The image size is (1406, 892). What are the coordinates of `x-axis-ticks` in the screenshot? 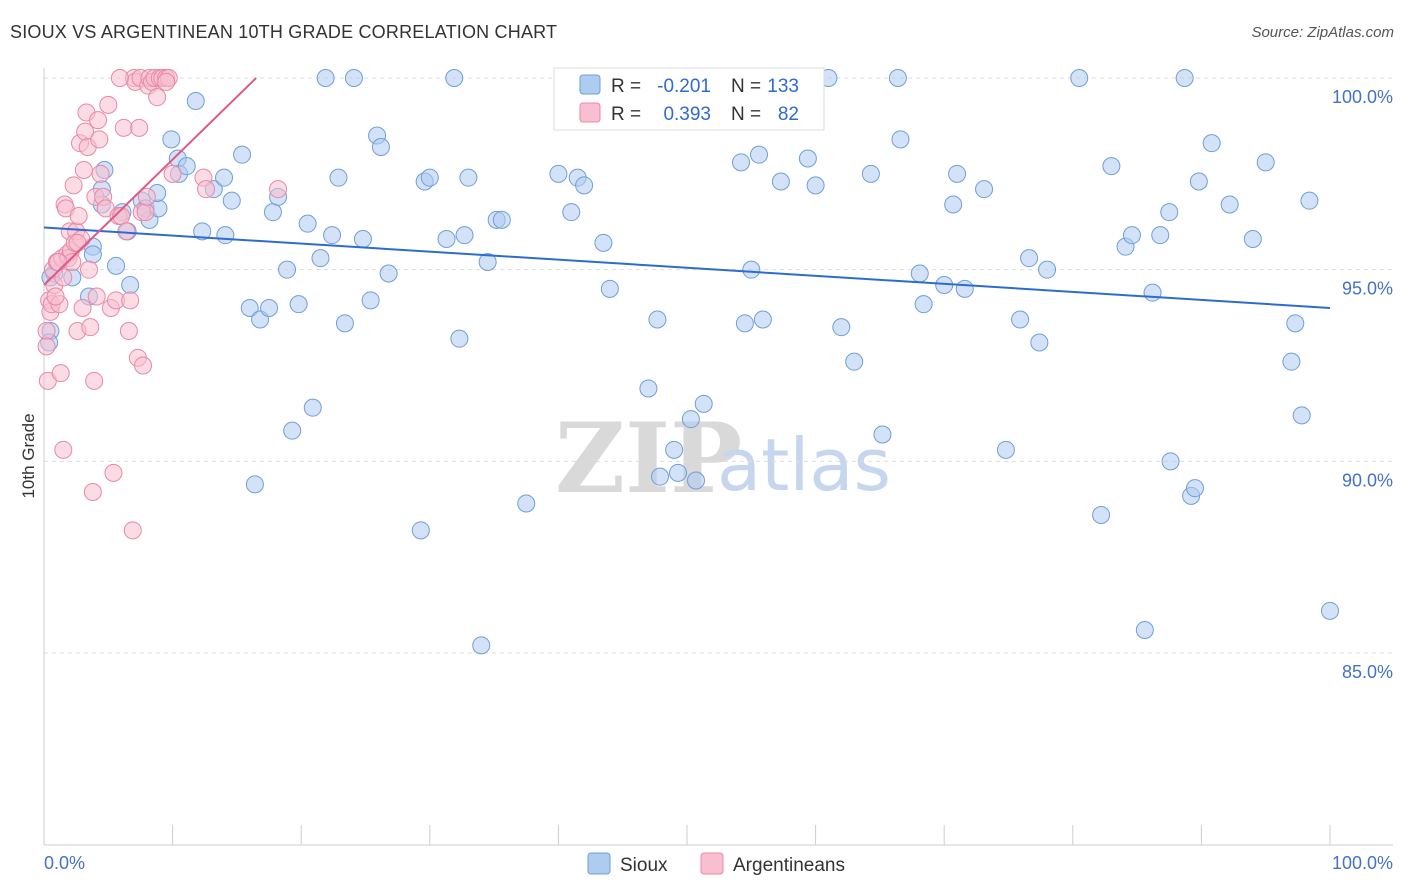 It's located at (751, 835).